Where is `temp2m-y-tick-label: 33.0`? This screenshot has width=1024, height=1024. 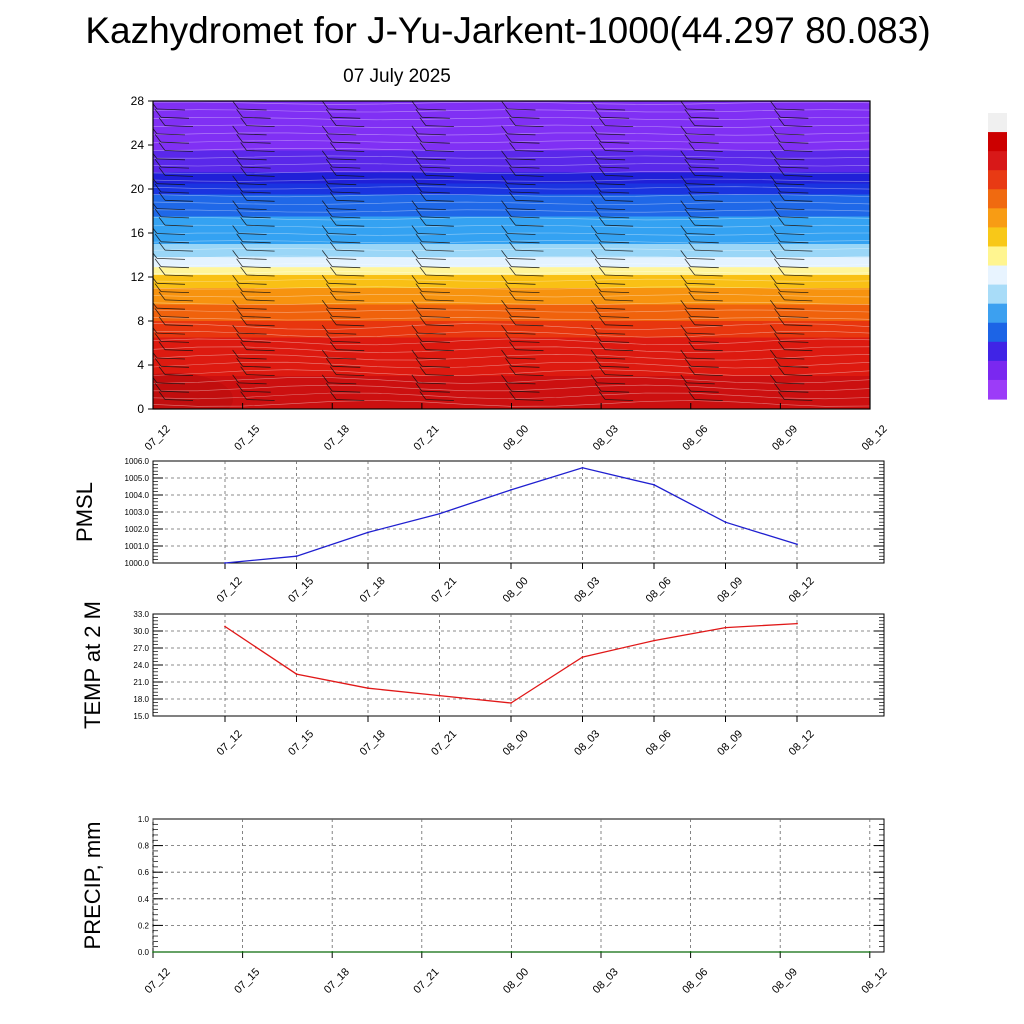
temp2m-y-tick-label: 33.0 is located at coordinates (141, 614).